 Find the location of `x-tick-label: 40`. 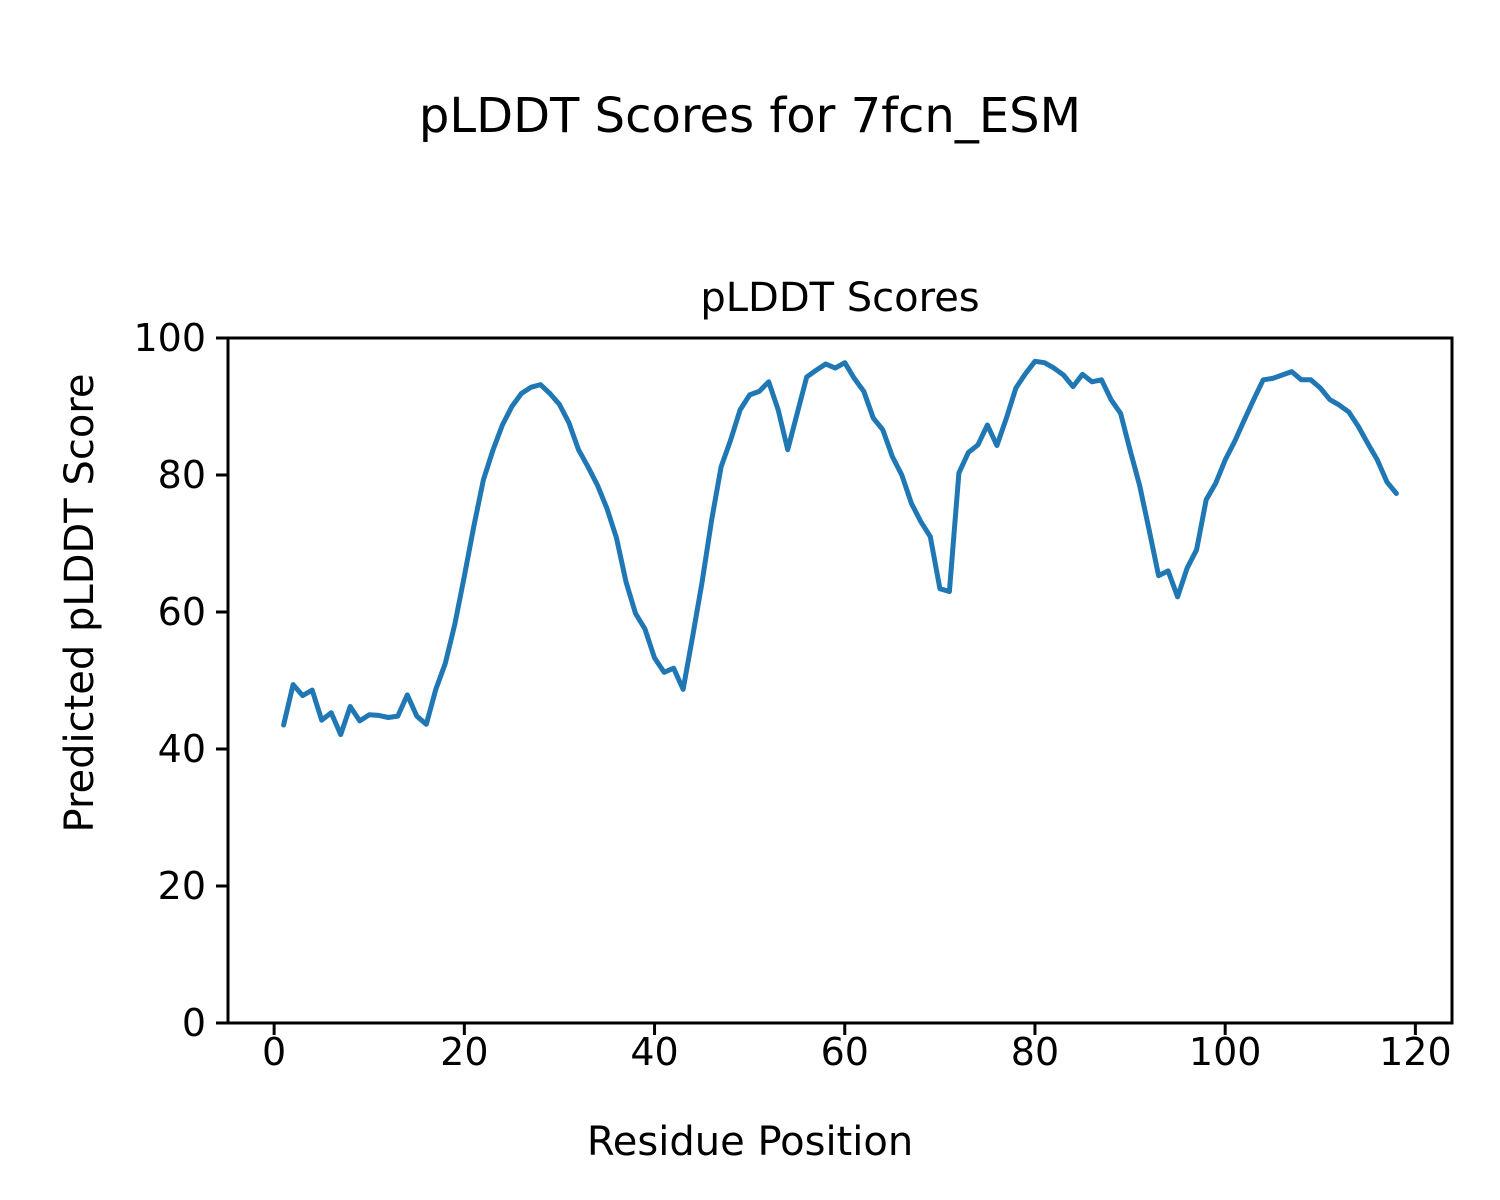

x-tick-label: 40 is located at coordinates (654, 1052).